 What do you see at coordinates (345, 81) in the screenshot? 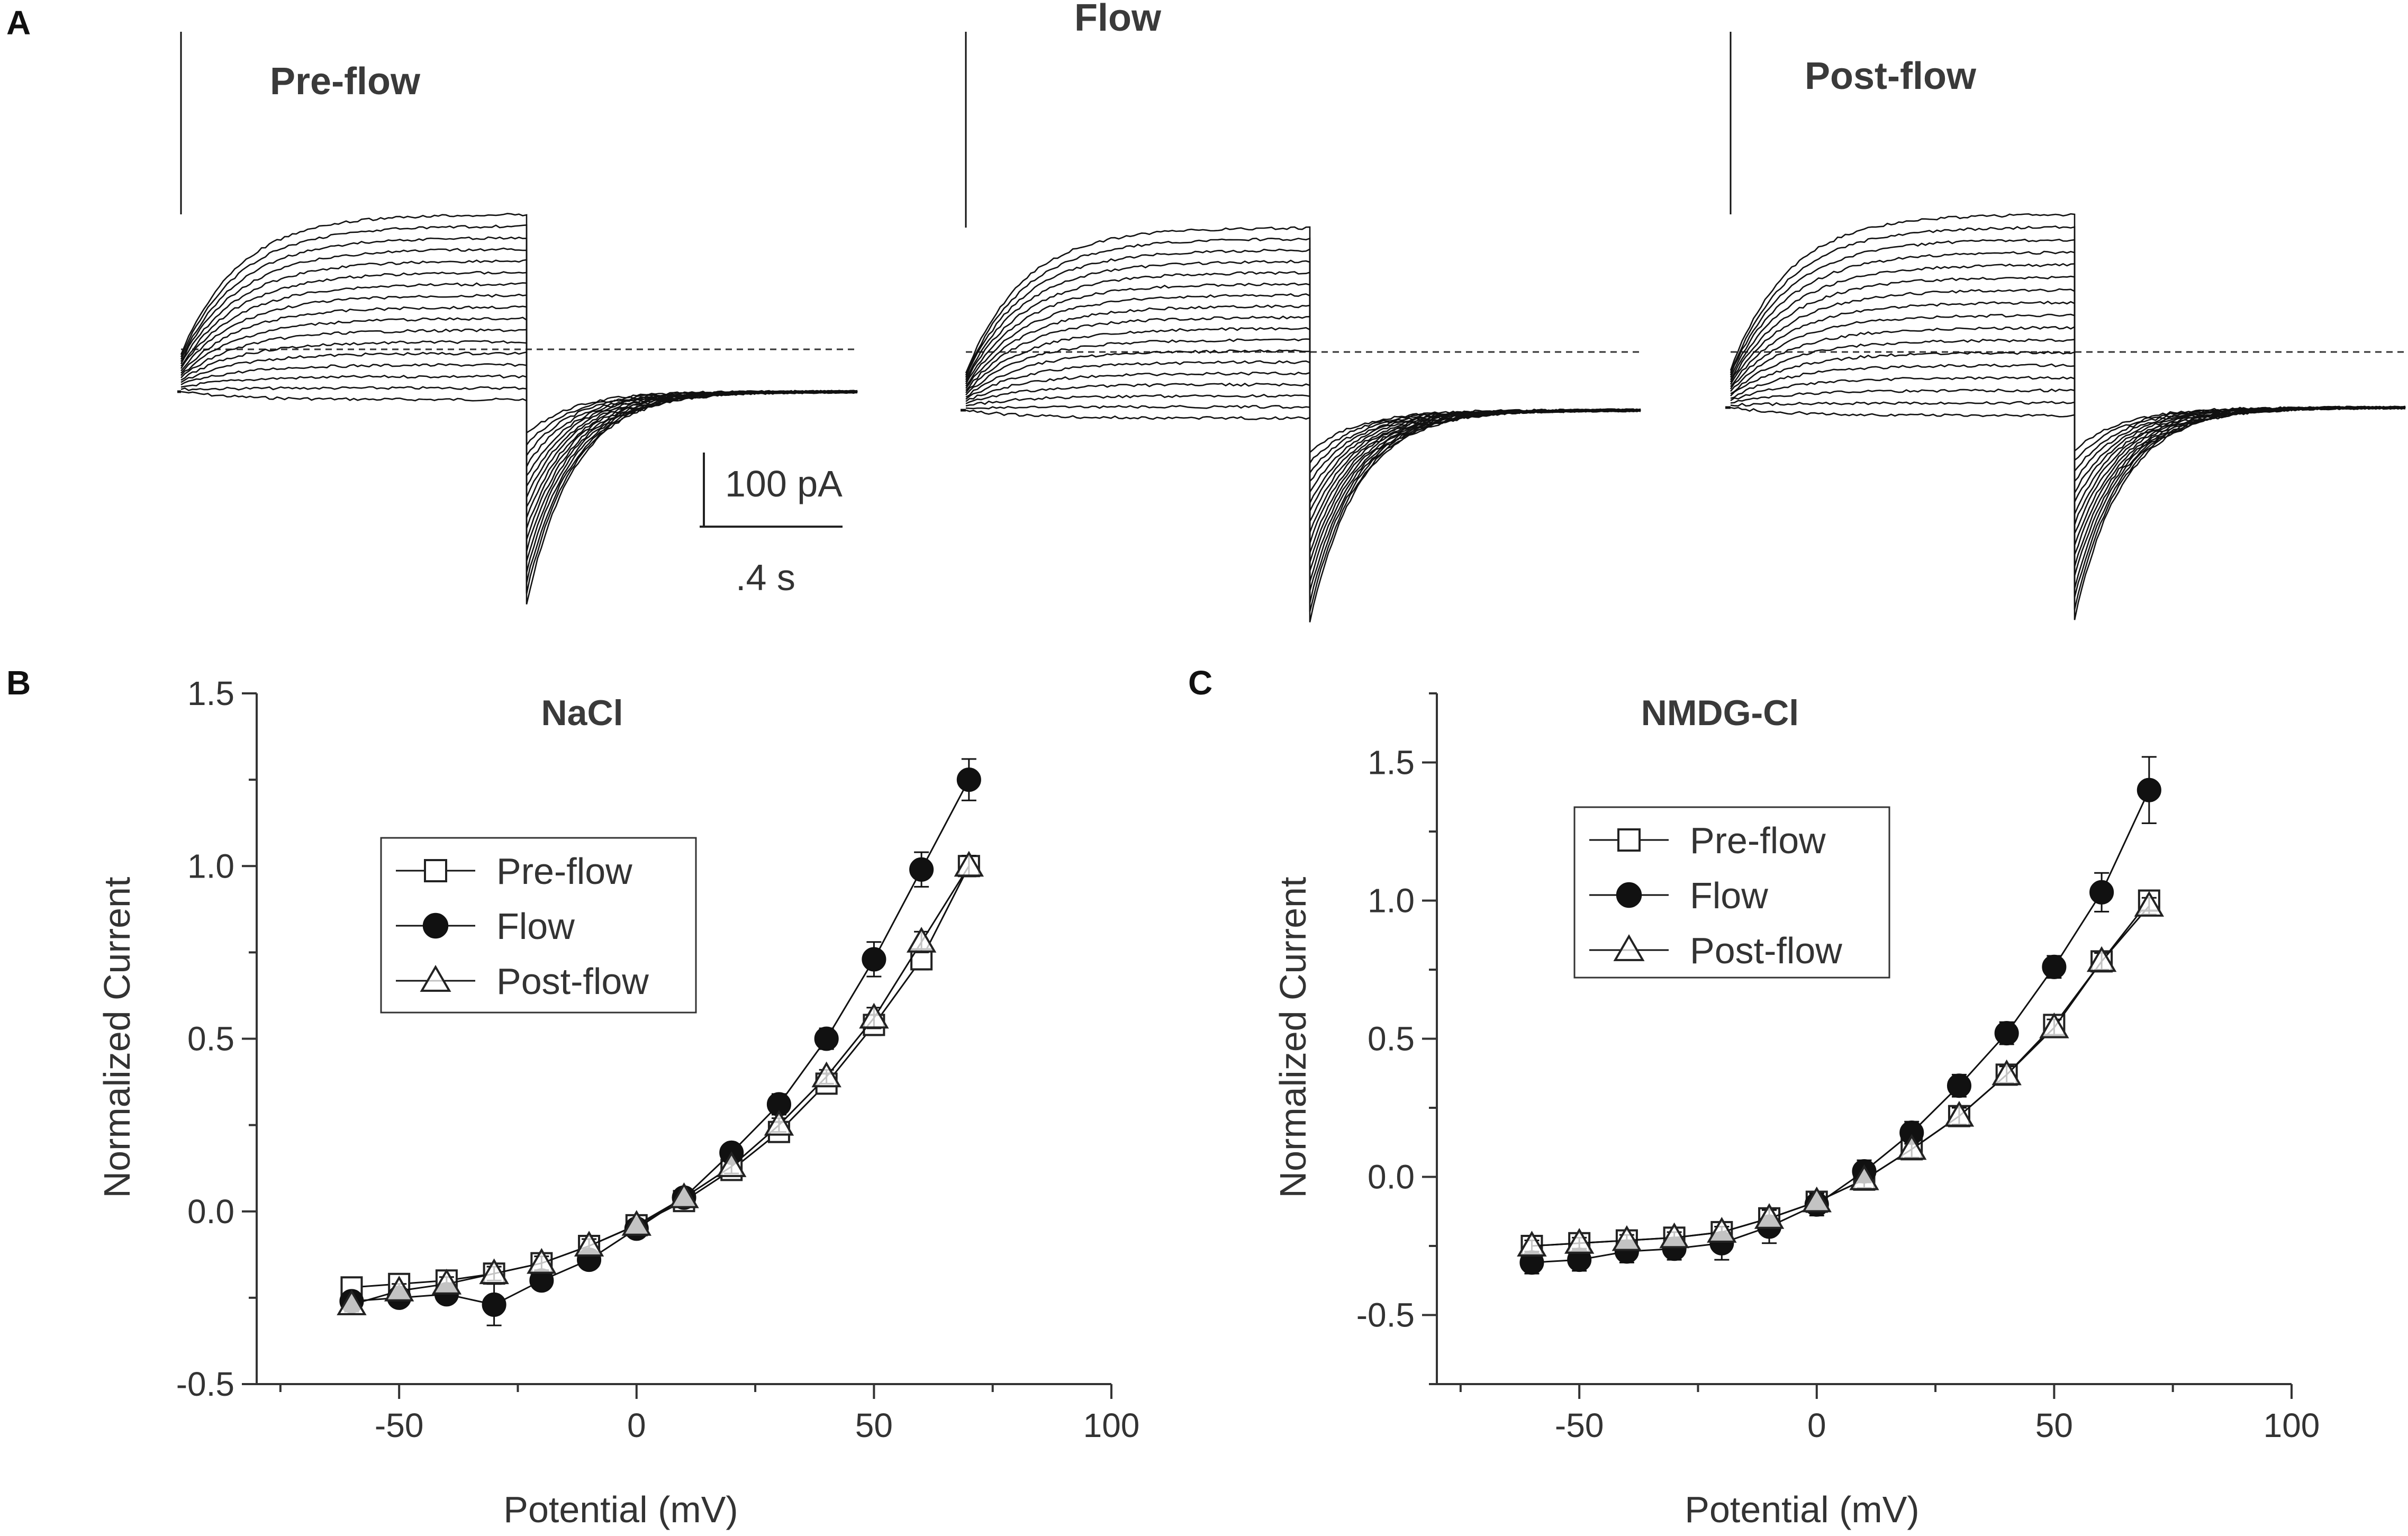
I see `trace-title-pre-flow: Pre-flow` at bounding box center [345, 81].